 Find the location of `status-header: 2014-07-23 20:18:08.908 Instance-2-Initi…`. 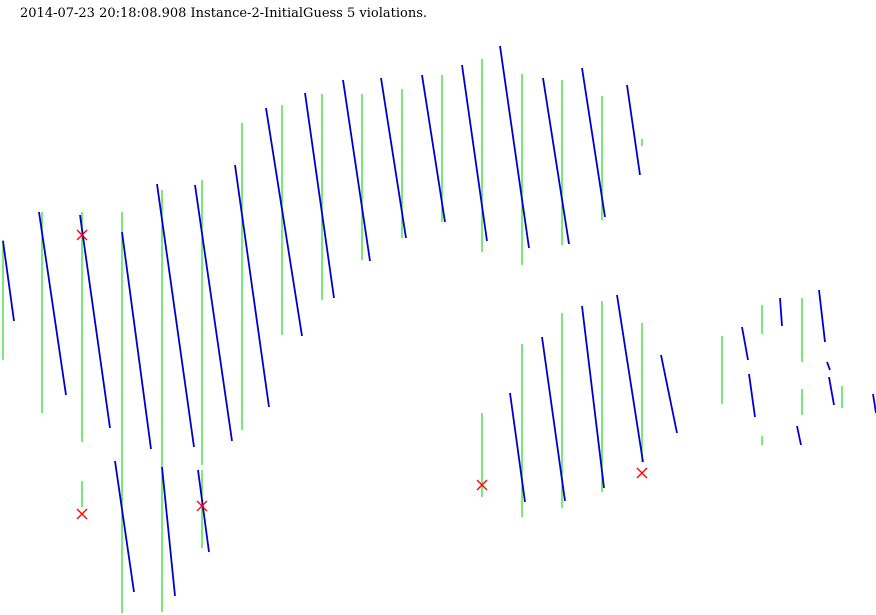

status-header: 2014-07-23 20:18:08.908 Instance-2-Initi… is located at coordinates (224, 13).